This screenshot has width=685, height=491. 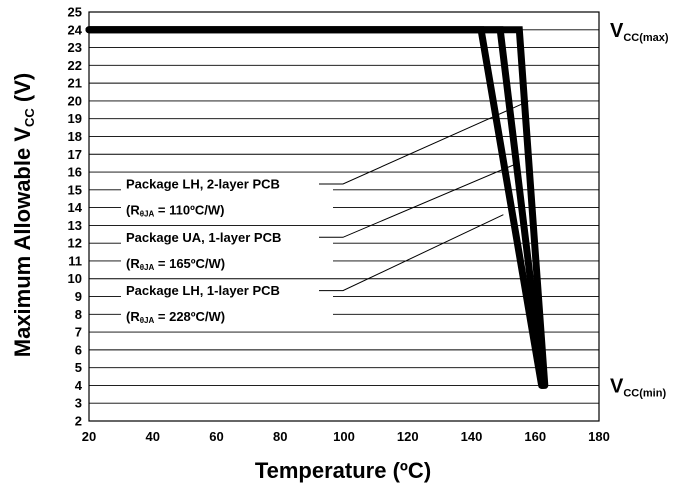 I want to click on y-tick-label: 19, so click(x=75, y=118).